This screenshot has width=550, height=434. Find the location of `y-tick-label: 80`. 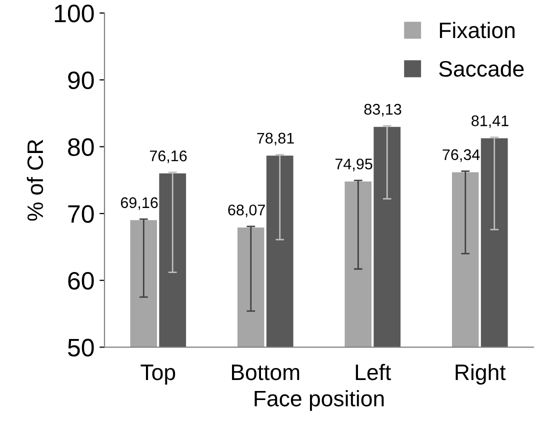

y-tick-label: 80 is located at coordinates (81, 147).